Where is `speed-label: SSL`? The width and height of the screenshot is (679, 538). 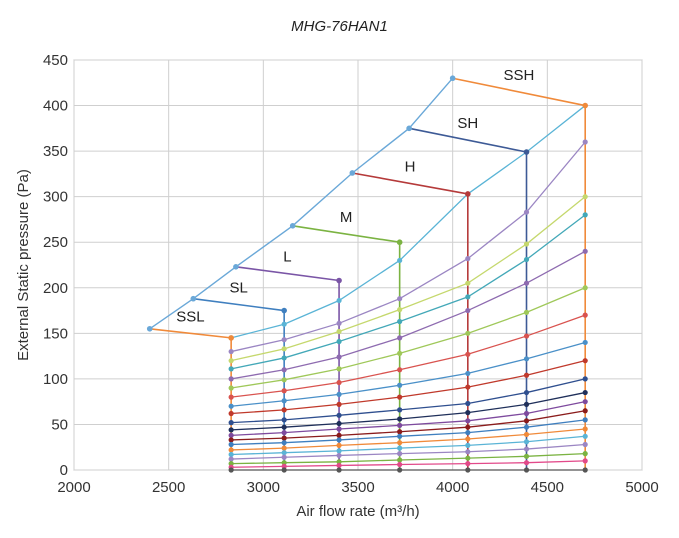
speed-label: SSL is located at coordinates (190, 316).